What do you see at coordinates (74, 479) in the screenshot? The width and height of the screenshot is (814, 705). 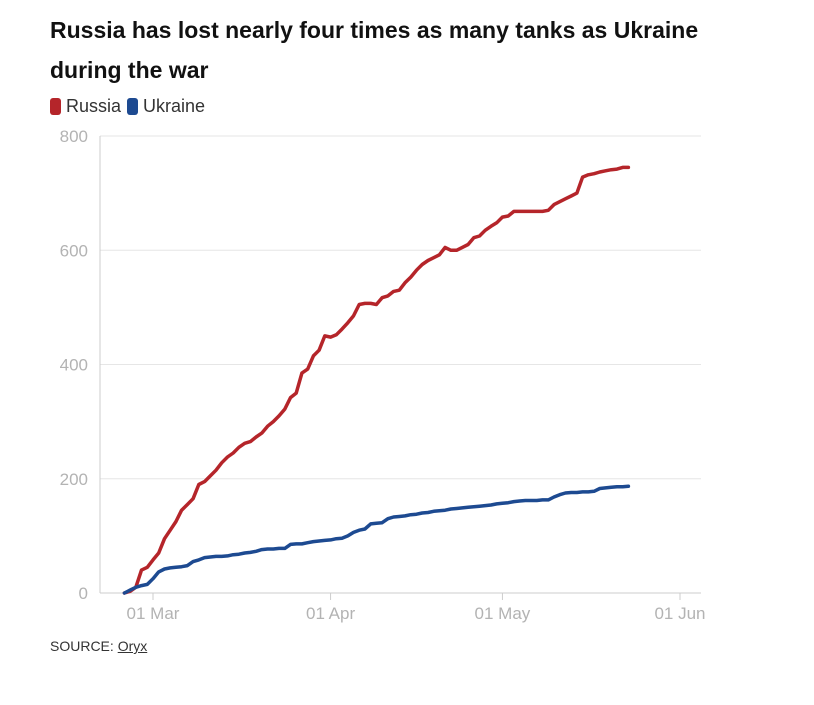 I see `y-tick-label: 200` at bounding box center [74, 479].